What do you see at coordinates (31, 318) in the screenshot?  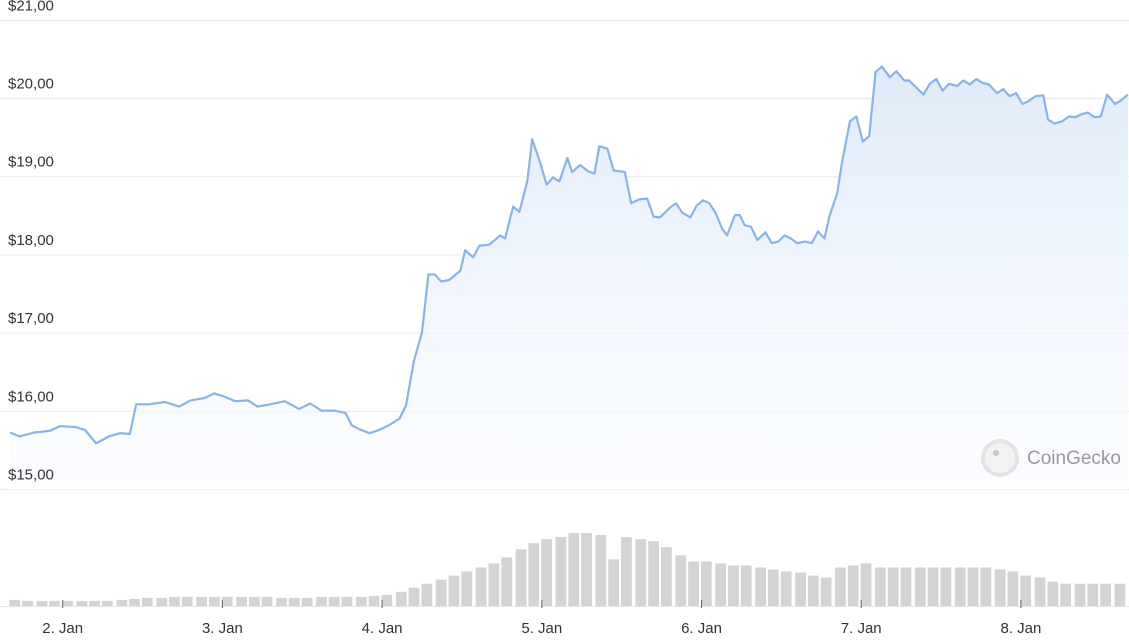 I see `y-tick-label: $17,00` at bounding box center [31, 318].